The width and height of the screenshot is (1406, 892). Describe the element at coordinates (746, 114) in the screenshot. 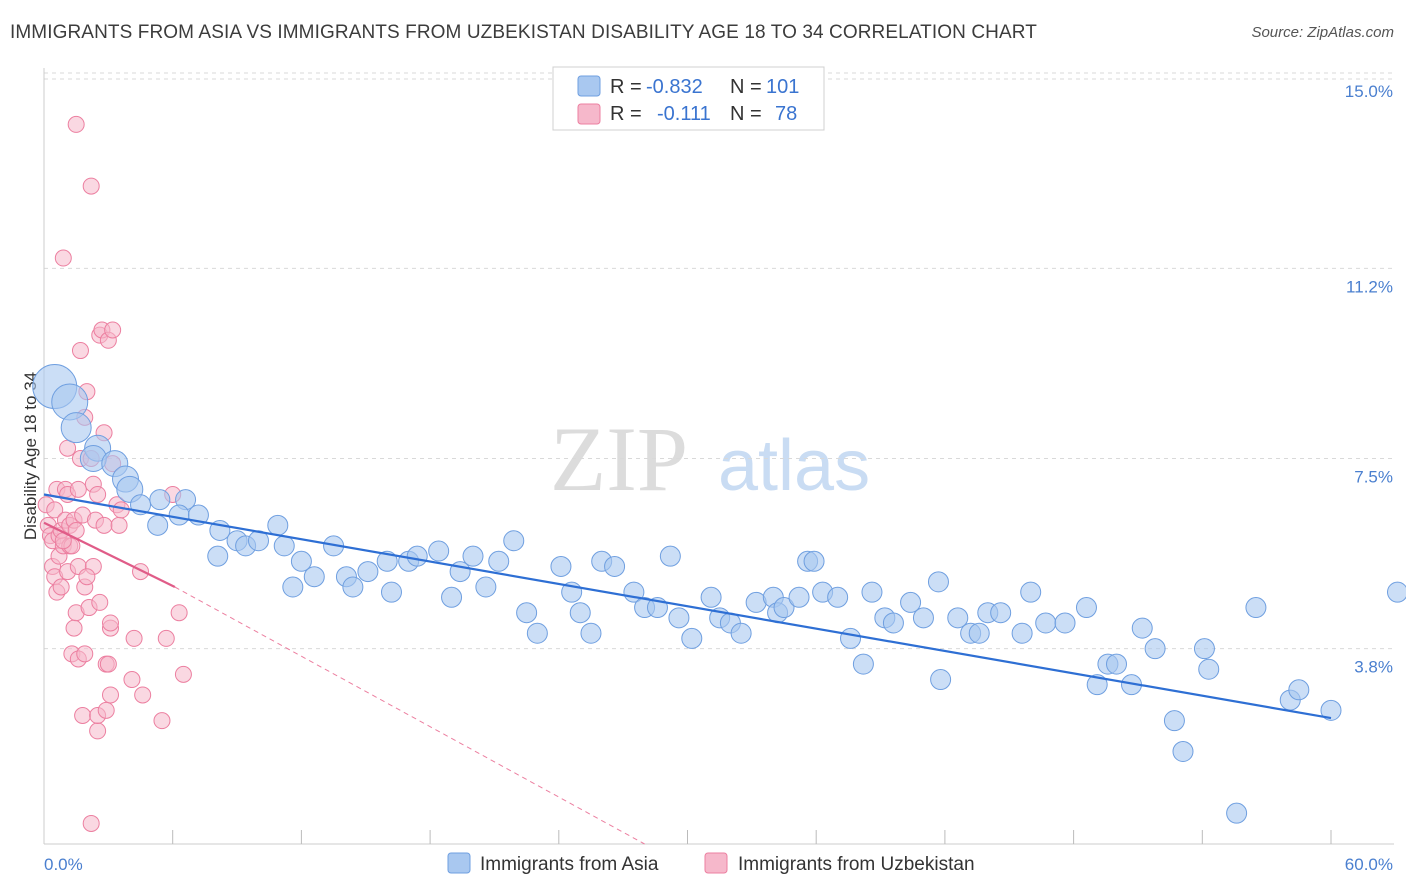

I see `legend-n-label-uzbekistan: N =` at that location.